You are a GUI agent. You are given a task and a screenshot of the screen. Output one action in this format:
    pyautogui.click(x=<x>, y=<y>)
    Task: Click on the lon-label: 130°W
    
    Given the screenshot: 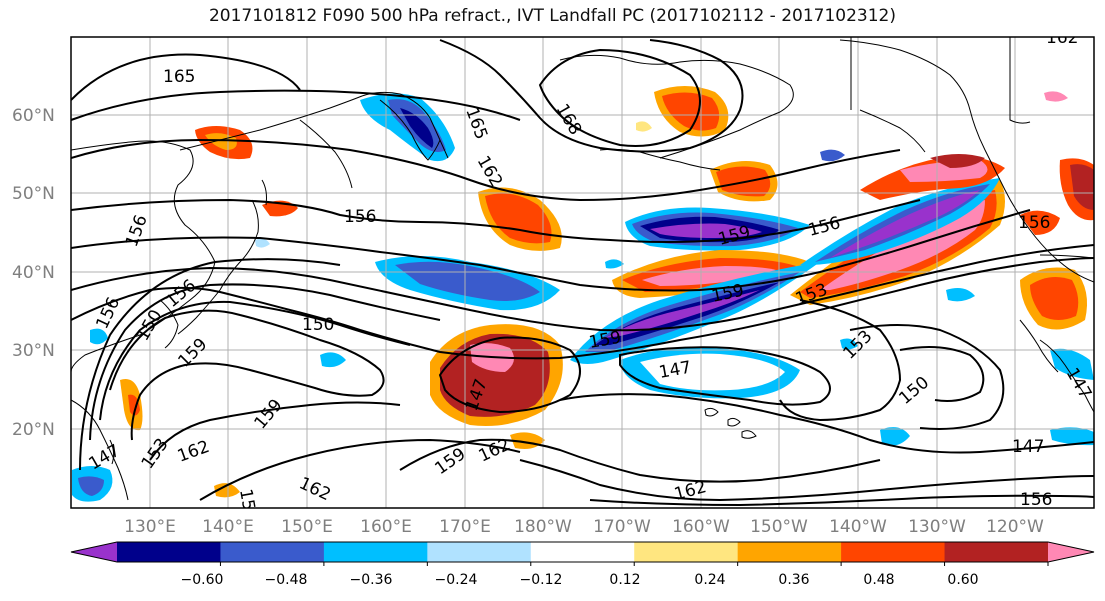 What is the action you would take?
    pyautogui.click(x=937, y=527)
    